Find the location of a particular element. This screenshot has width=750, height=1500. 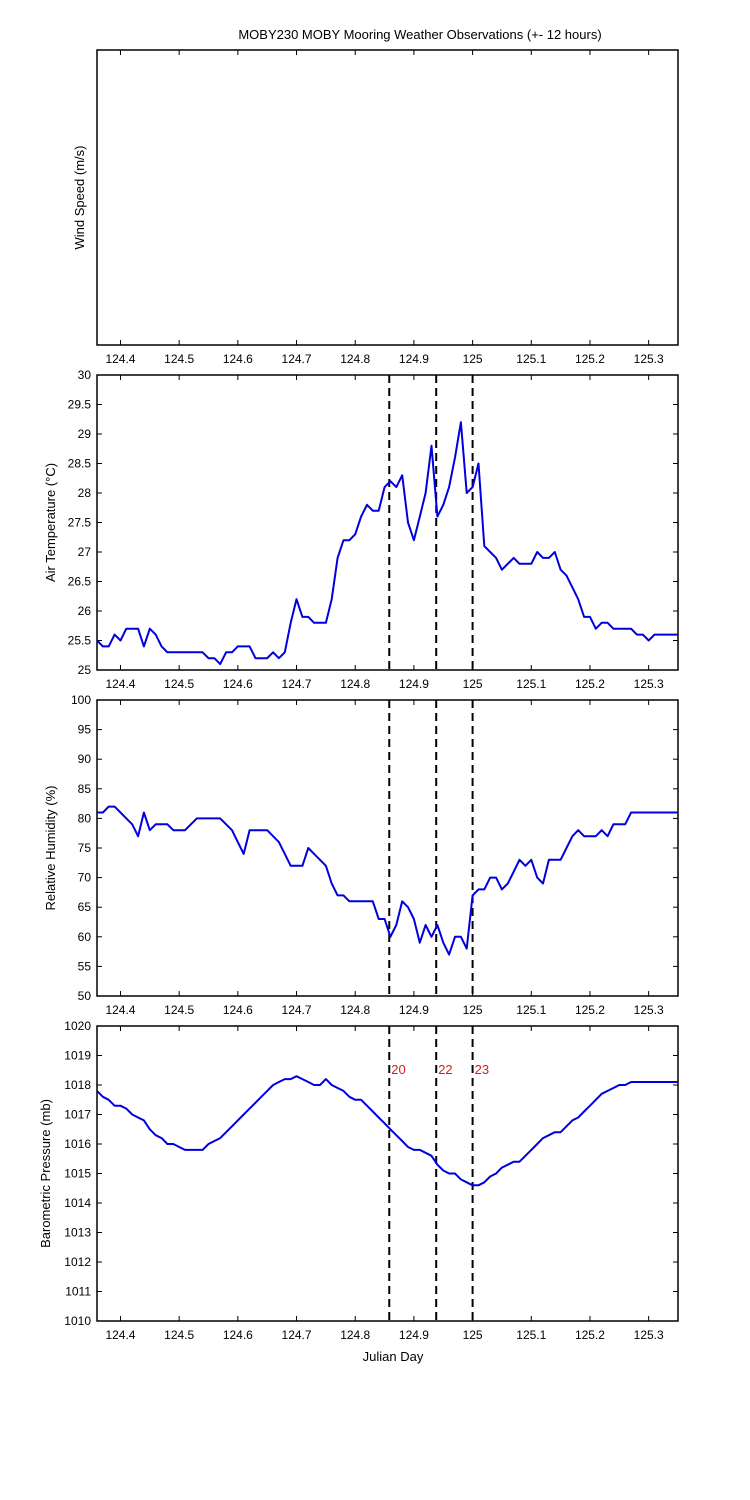

y-tick-label: 1013 is located at coordinates (77, 1233).